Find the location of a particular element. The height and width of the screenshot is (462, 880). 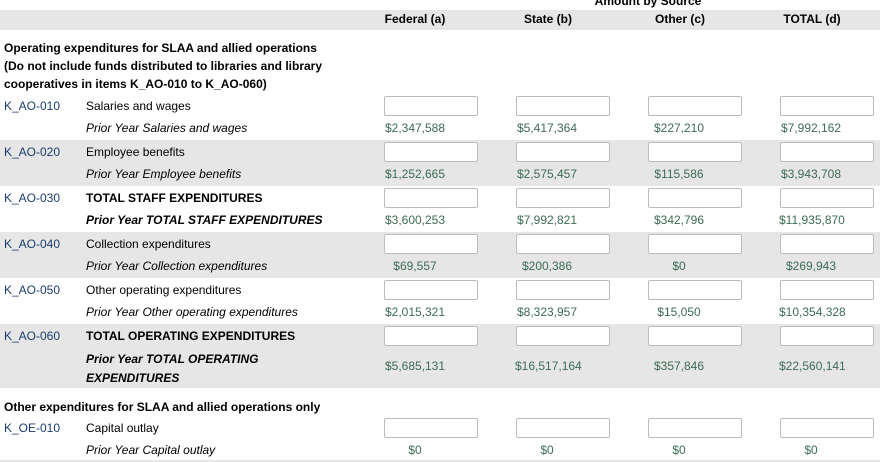

prior-federal-value: $2,347,588 is located at coordinates (415, 128).